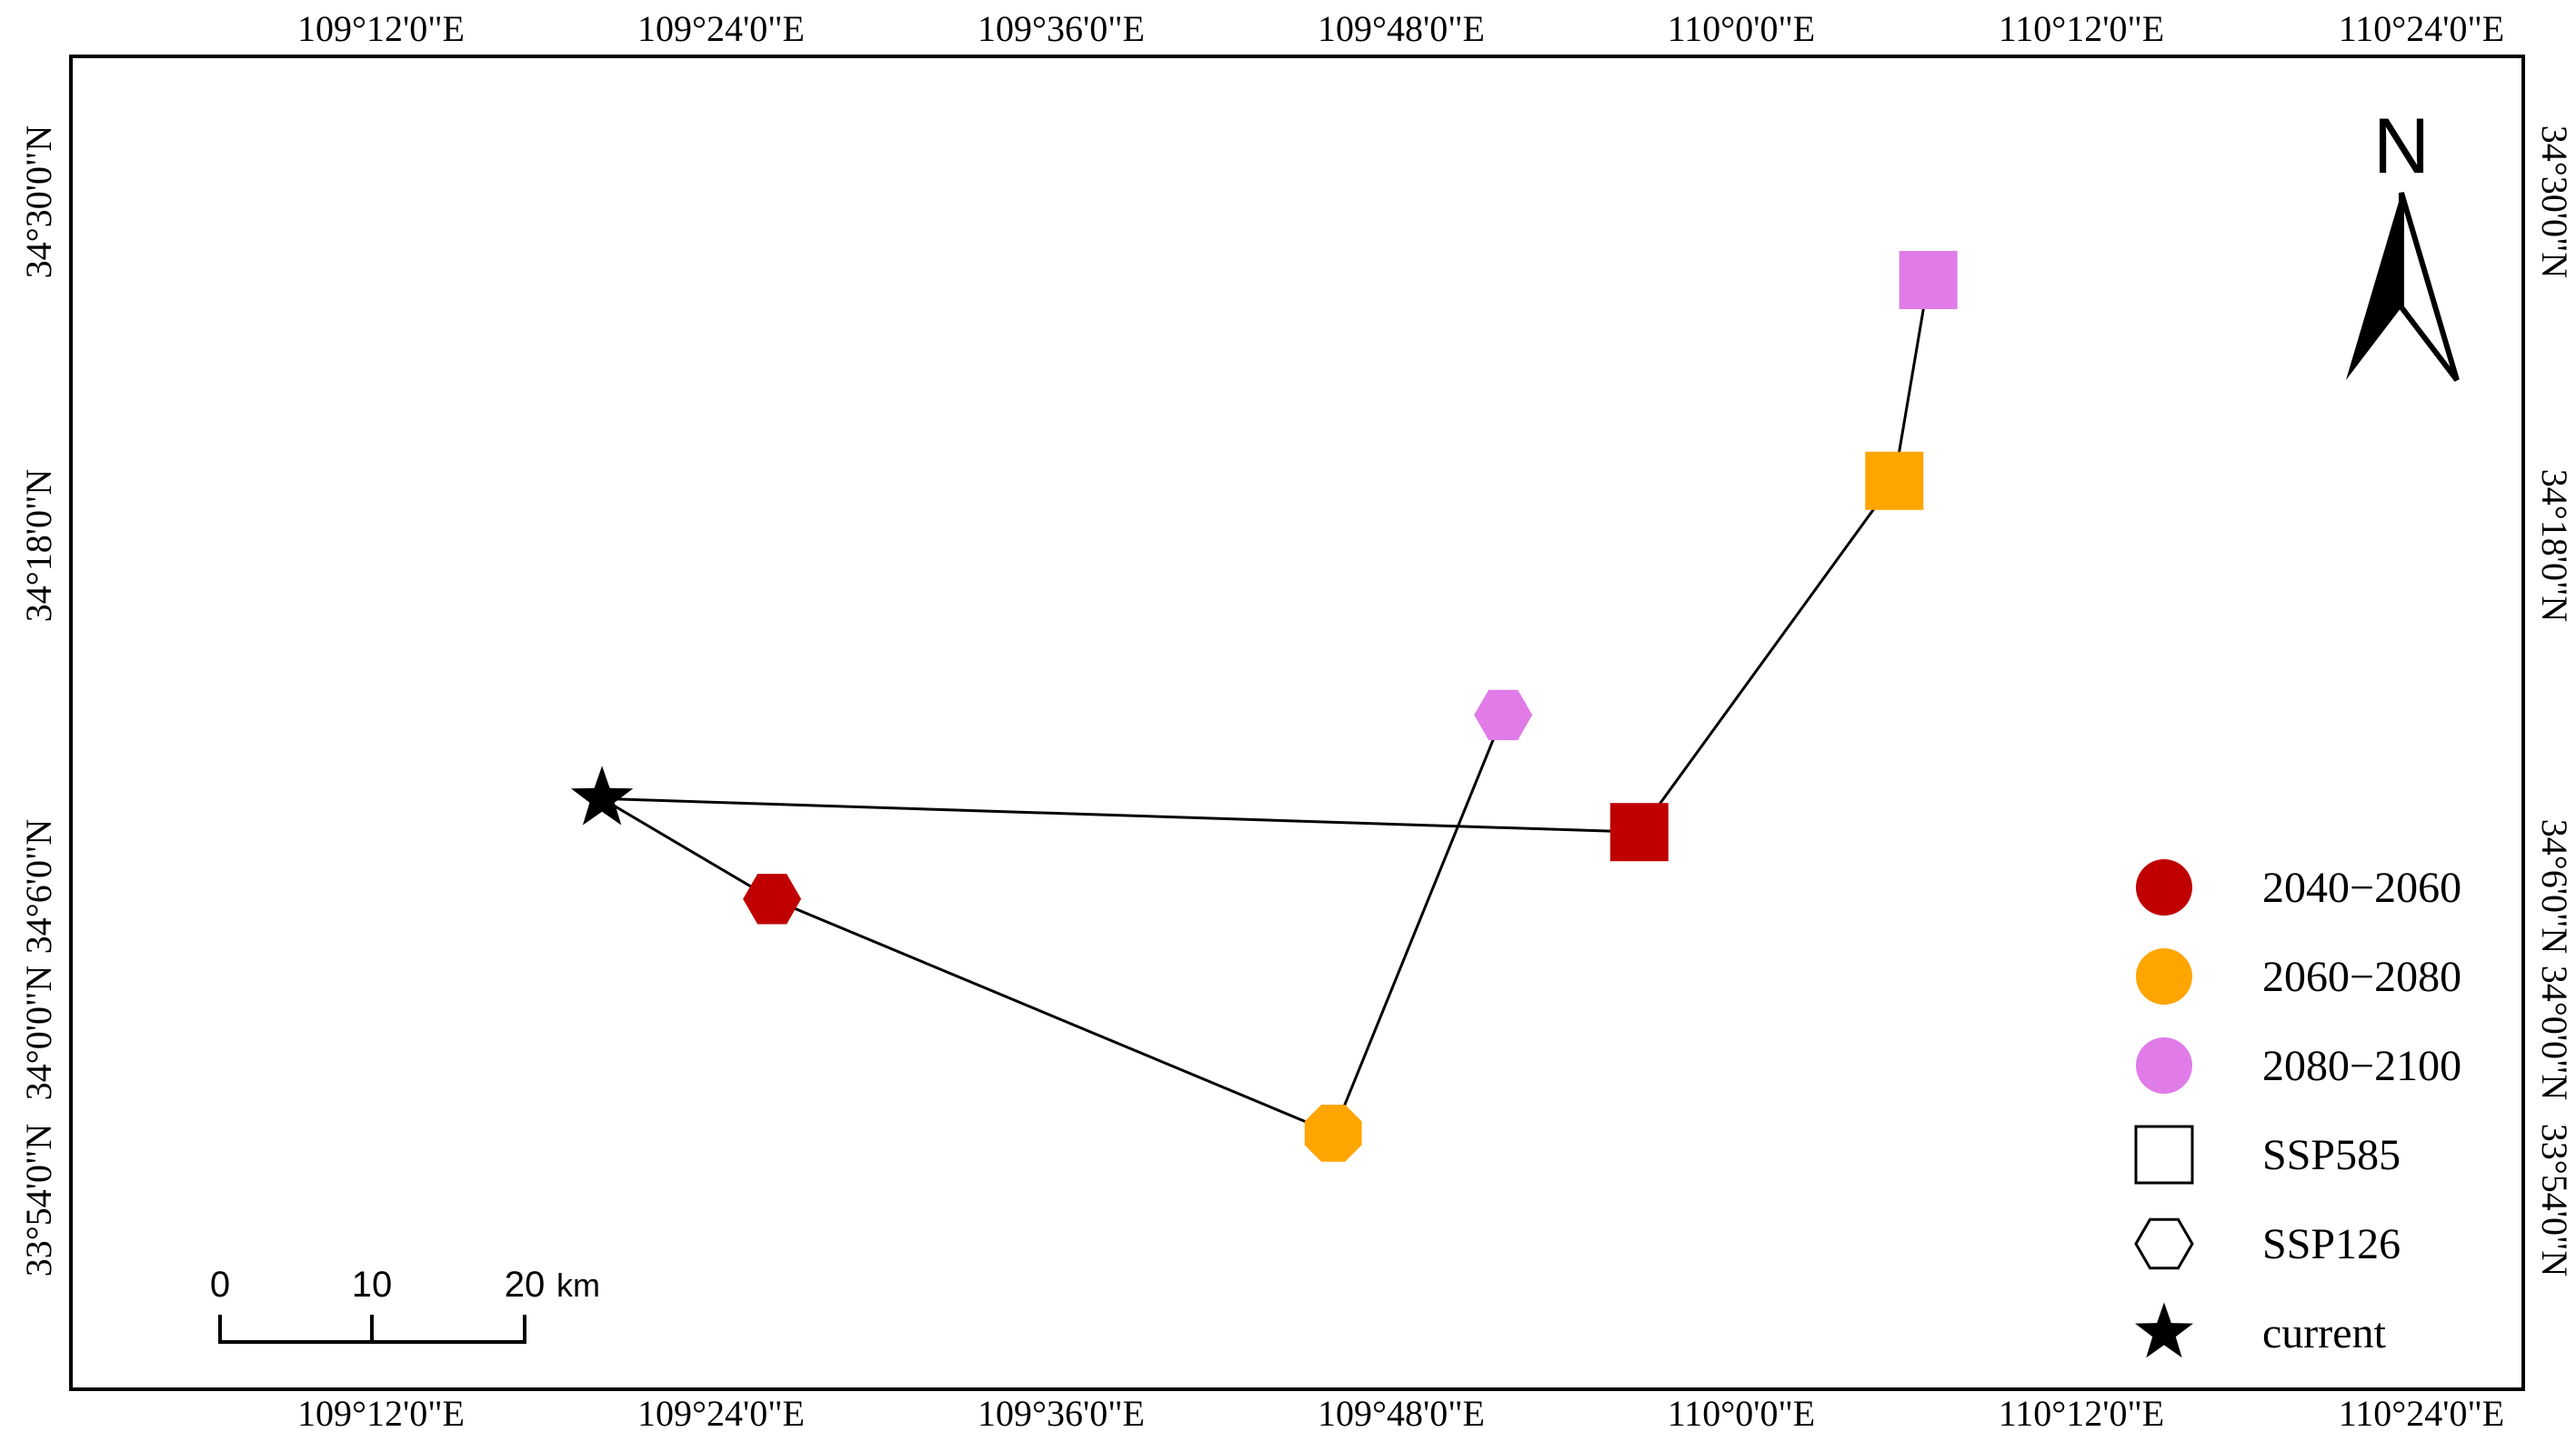 This screenshot has height=1452, width=2576. What do you see at coordinates (1742, 28) in the screenshot?
I see `top-lon-tick: 110°0'0"E` at bounding box center [1742, 28].